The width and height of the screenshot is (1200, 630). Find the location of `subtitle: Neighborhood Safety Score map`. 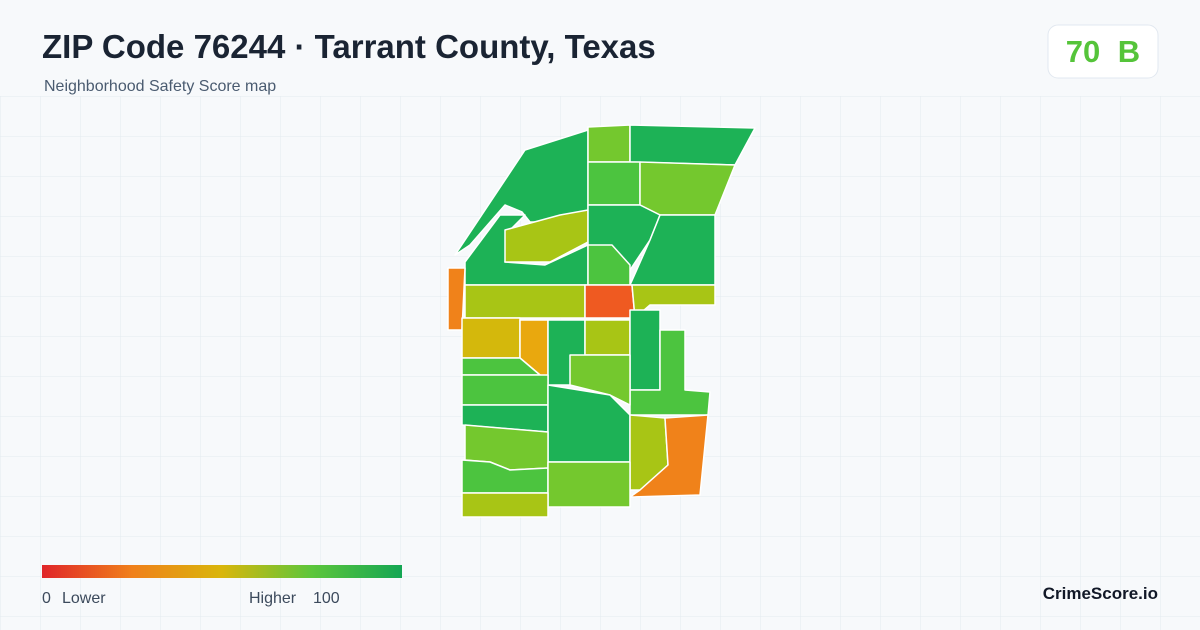

subtitle: Neighborhood Safety Score map is located at coordinates (160, 86).